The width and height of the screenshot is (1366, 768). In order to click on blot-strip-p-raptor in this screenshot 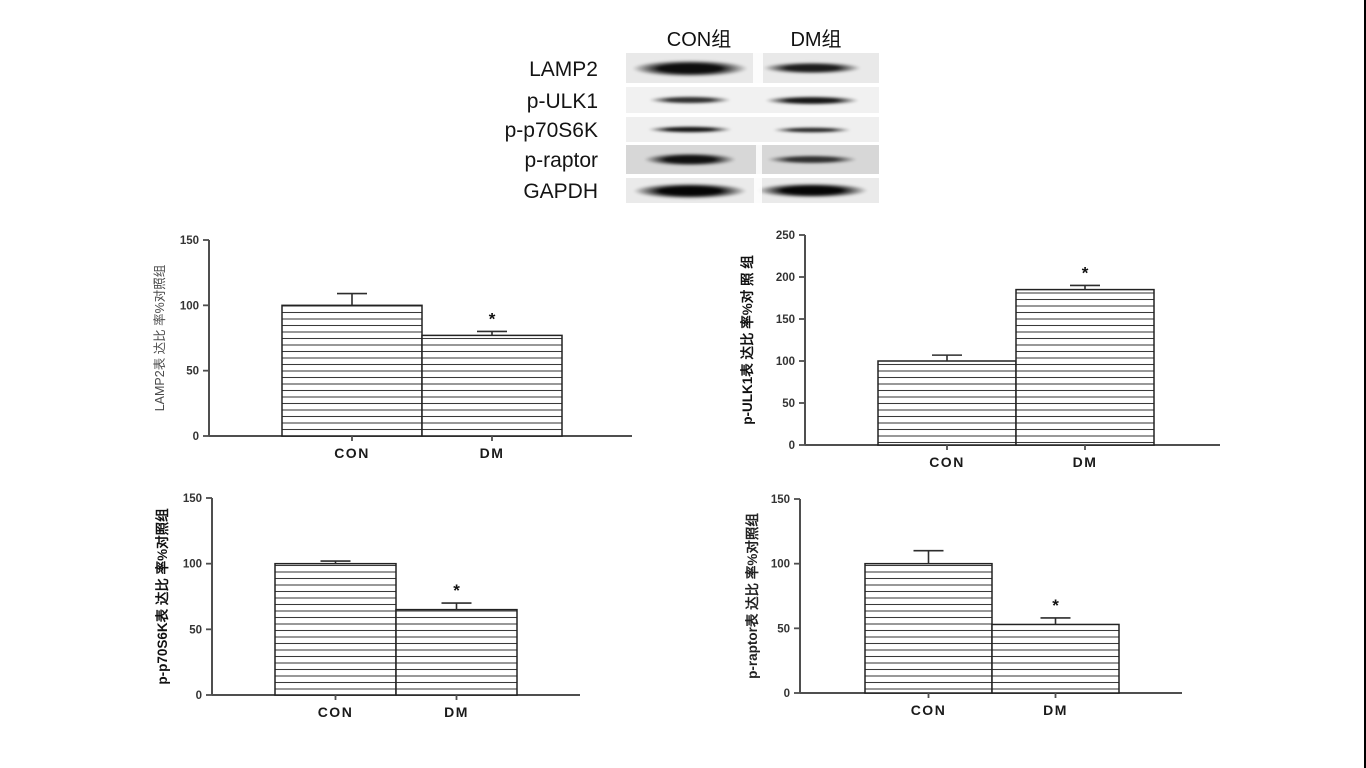, I will do `click(752, 159)`.